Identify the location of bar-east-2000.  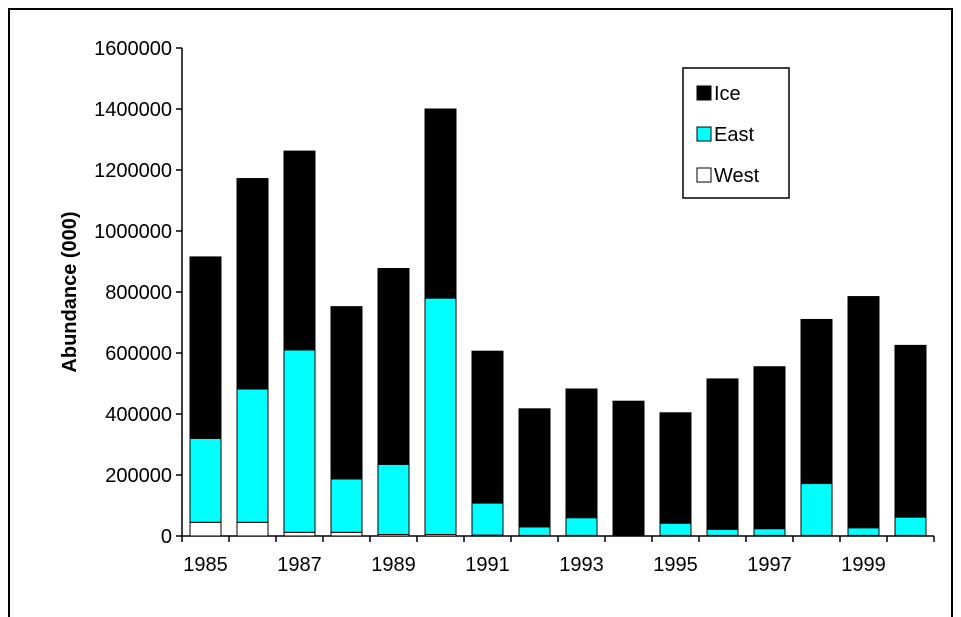
(910, 526).